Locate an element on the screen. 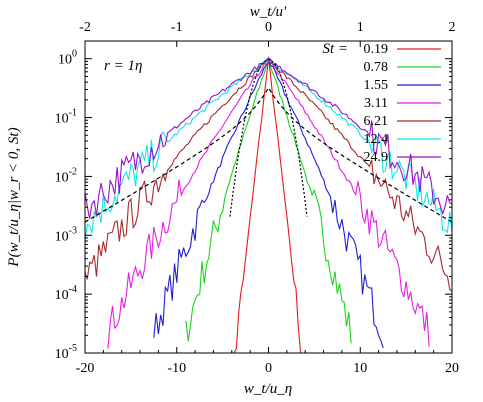 The width and height of the screenshot is (483, 402). legend-title: St = is located at coordinates (335, 49).